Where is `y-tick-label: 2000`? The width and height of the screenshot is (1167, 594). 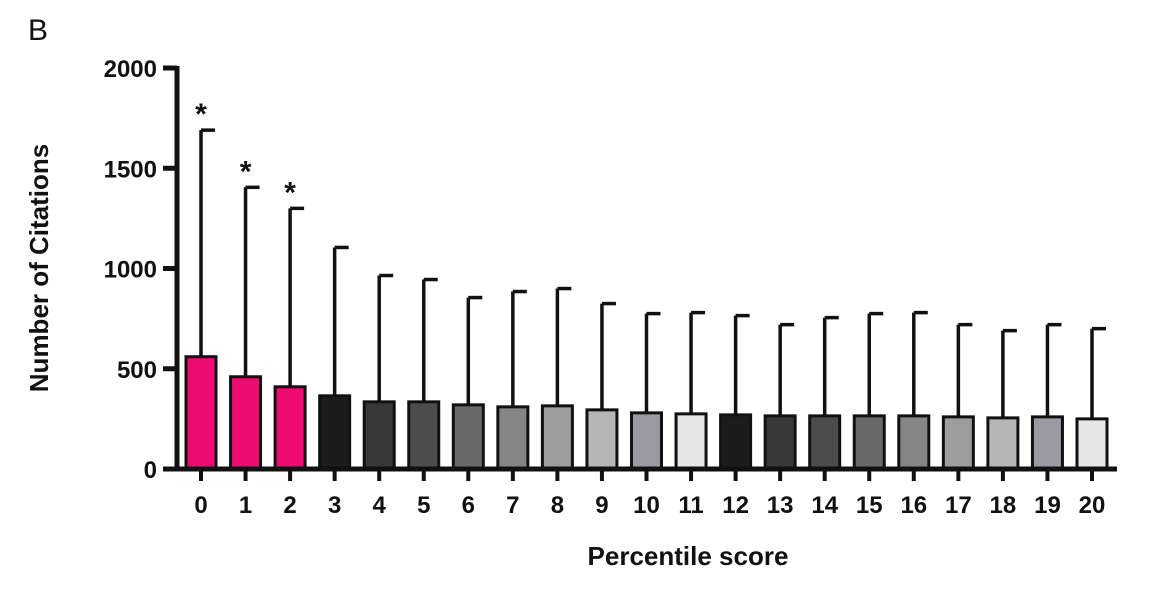 y-tick-label: 2000 is located at coordinates (130, 69).